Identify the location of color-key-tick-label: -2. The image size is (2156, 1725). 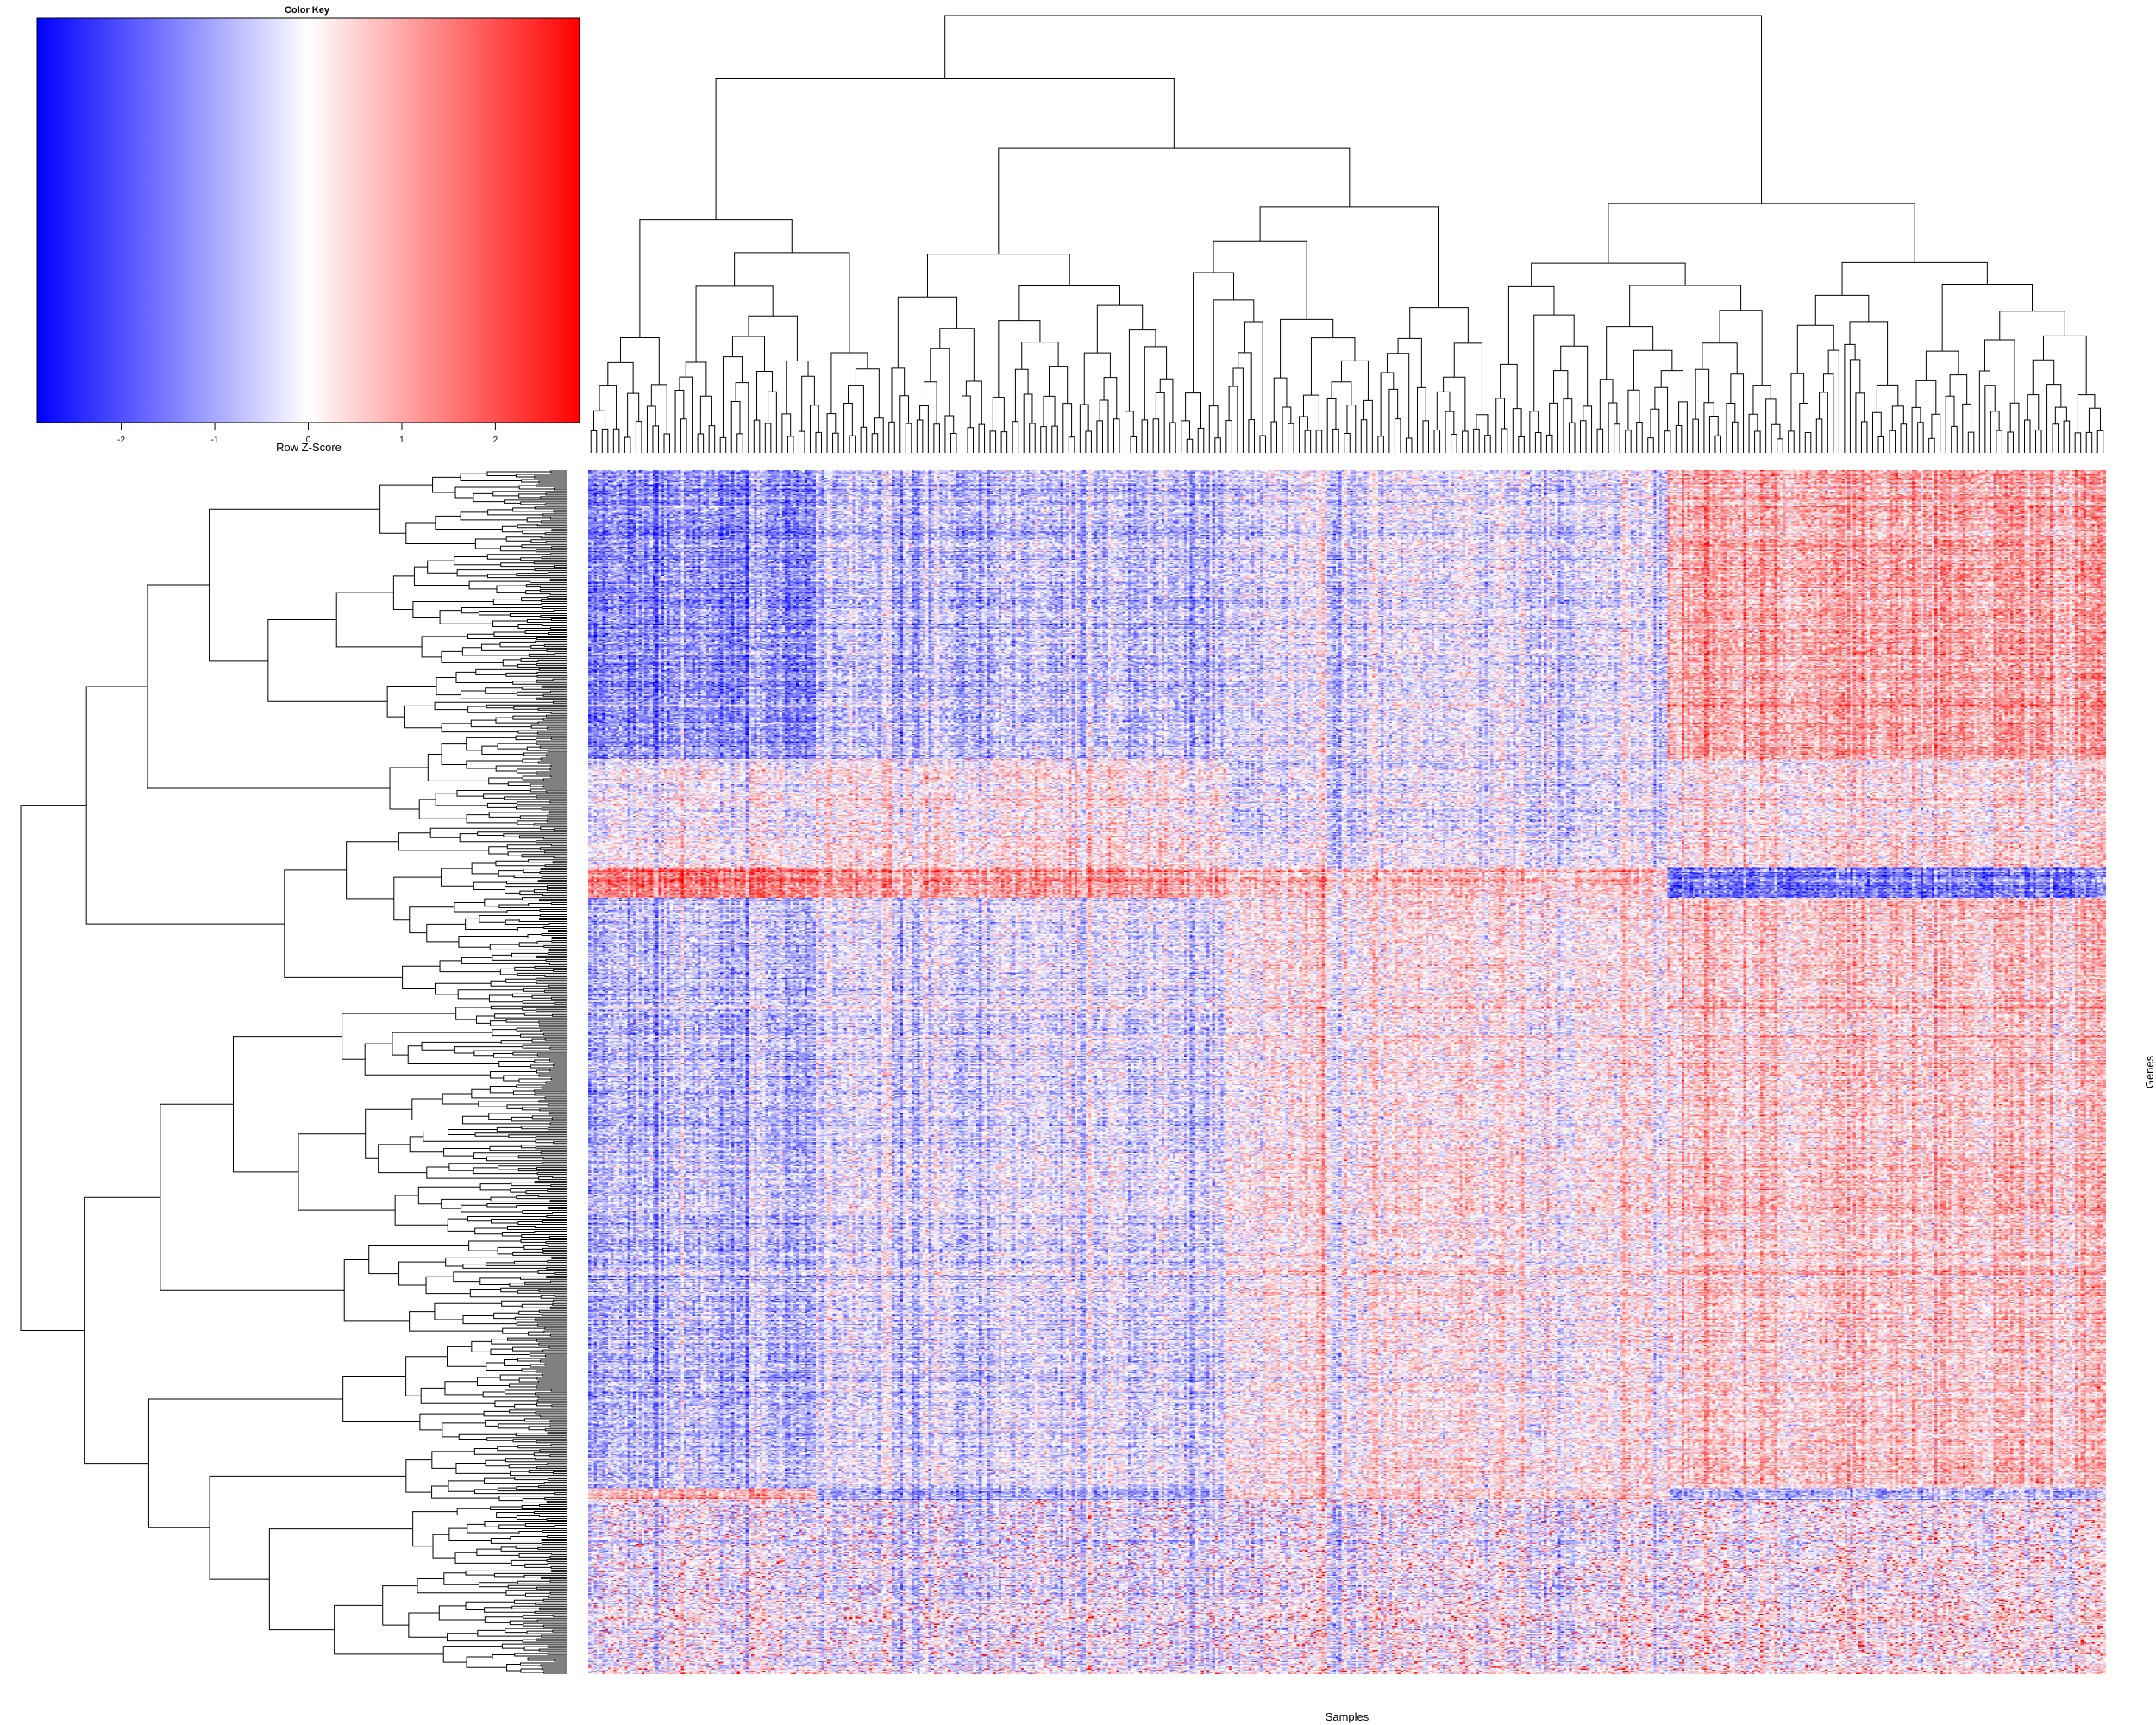
(121, 441).